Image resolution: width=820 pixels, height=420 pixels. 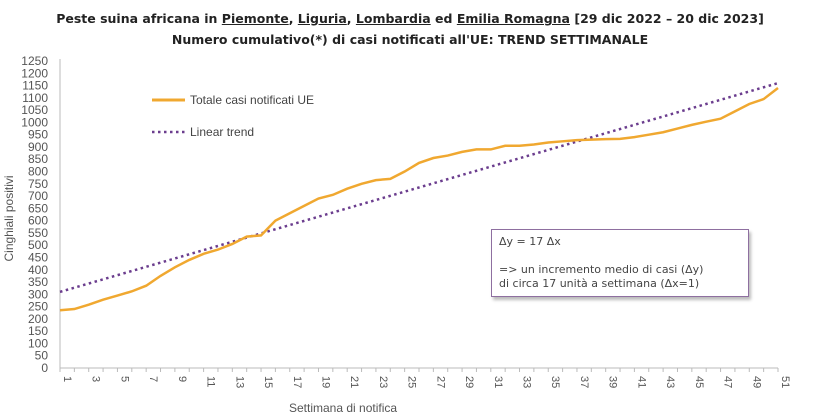 I want to click on x-tick-label: 51, so click(x=785, y=382).